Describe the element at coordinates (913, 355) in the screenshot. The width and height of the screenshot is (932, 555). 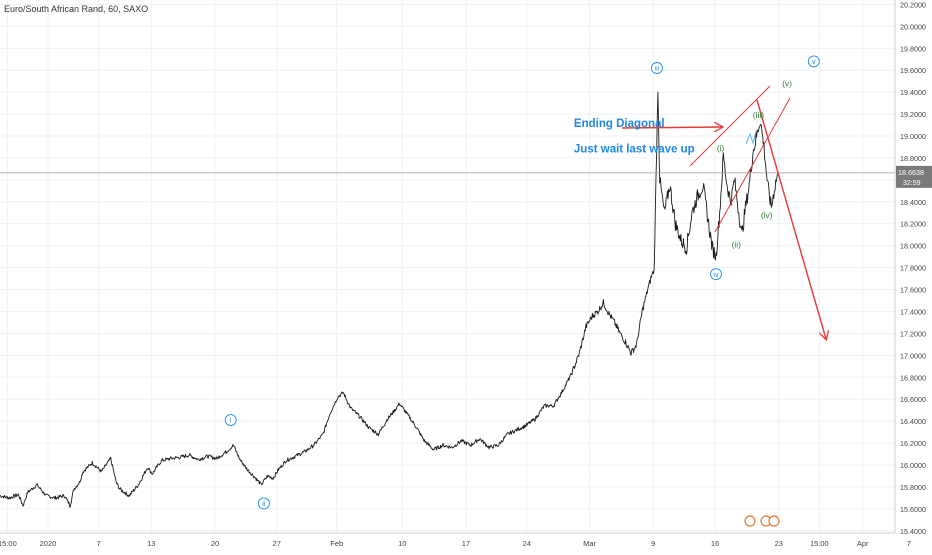
I see `y-tick-label: 17.0000` at that location.